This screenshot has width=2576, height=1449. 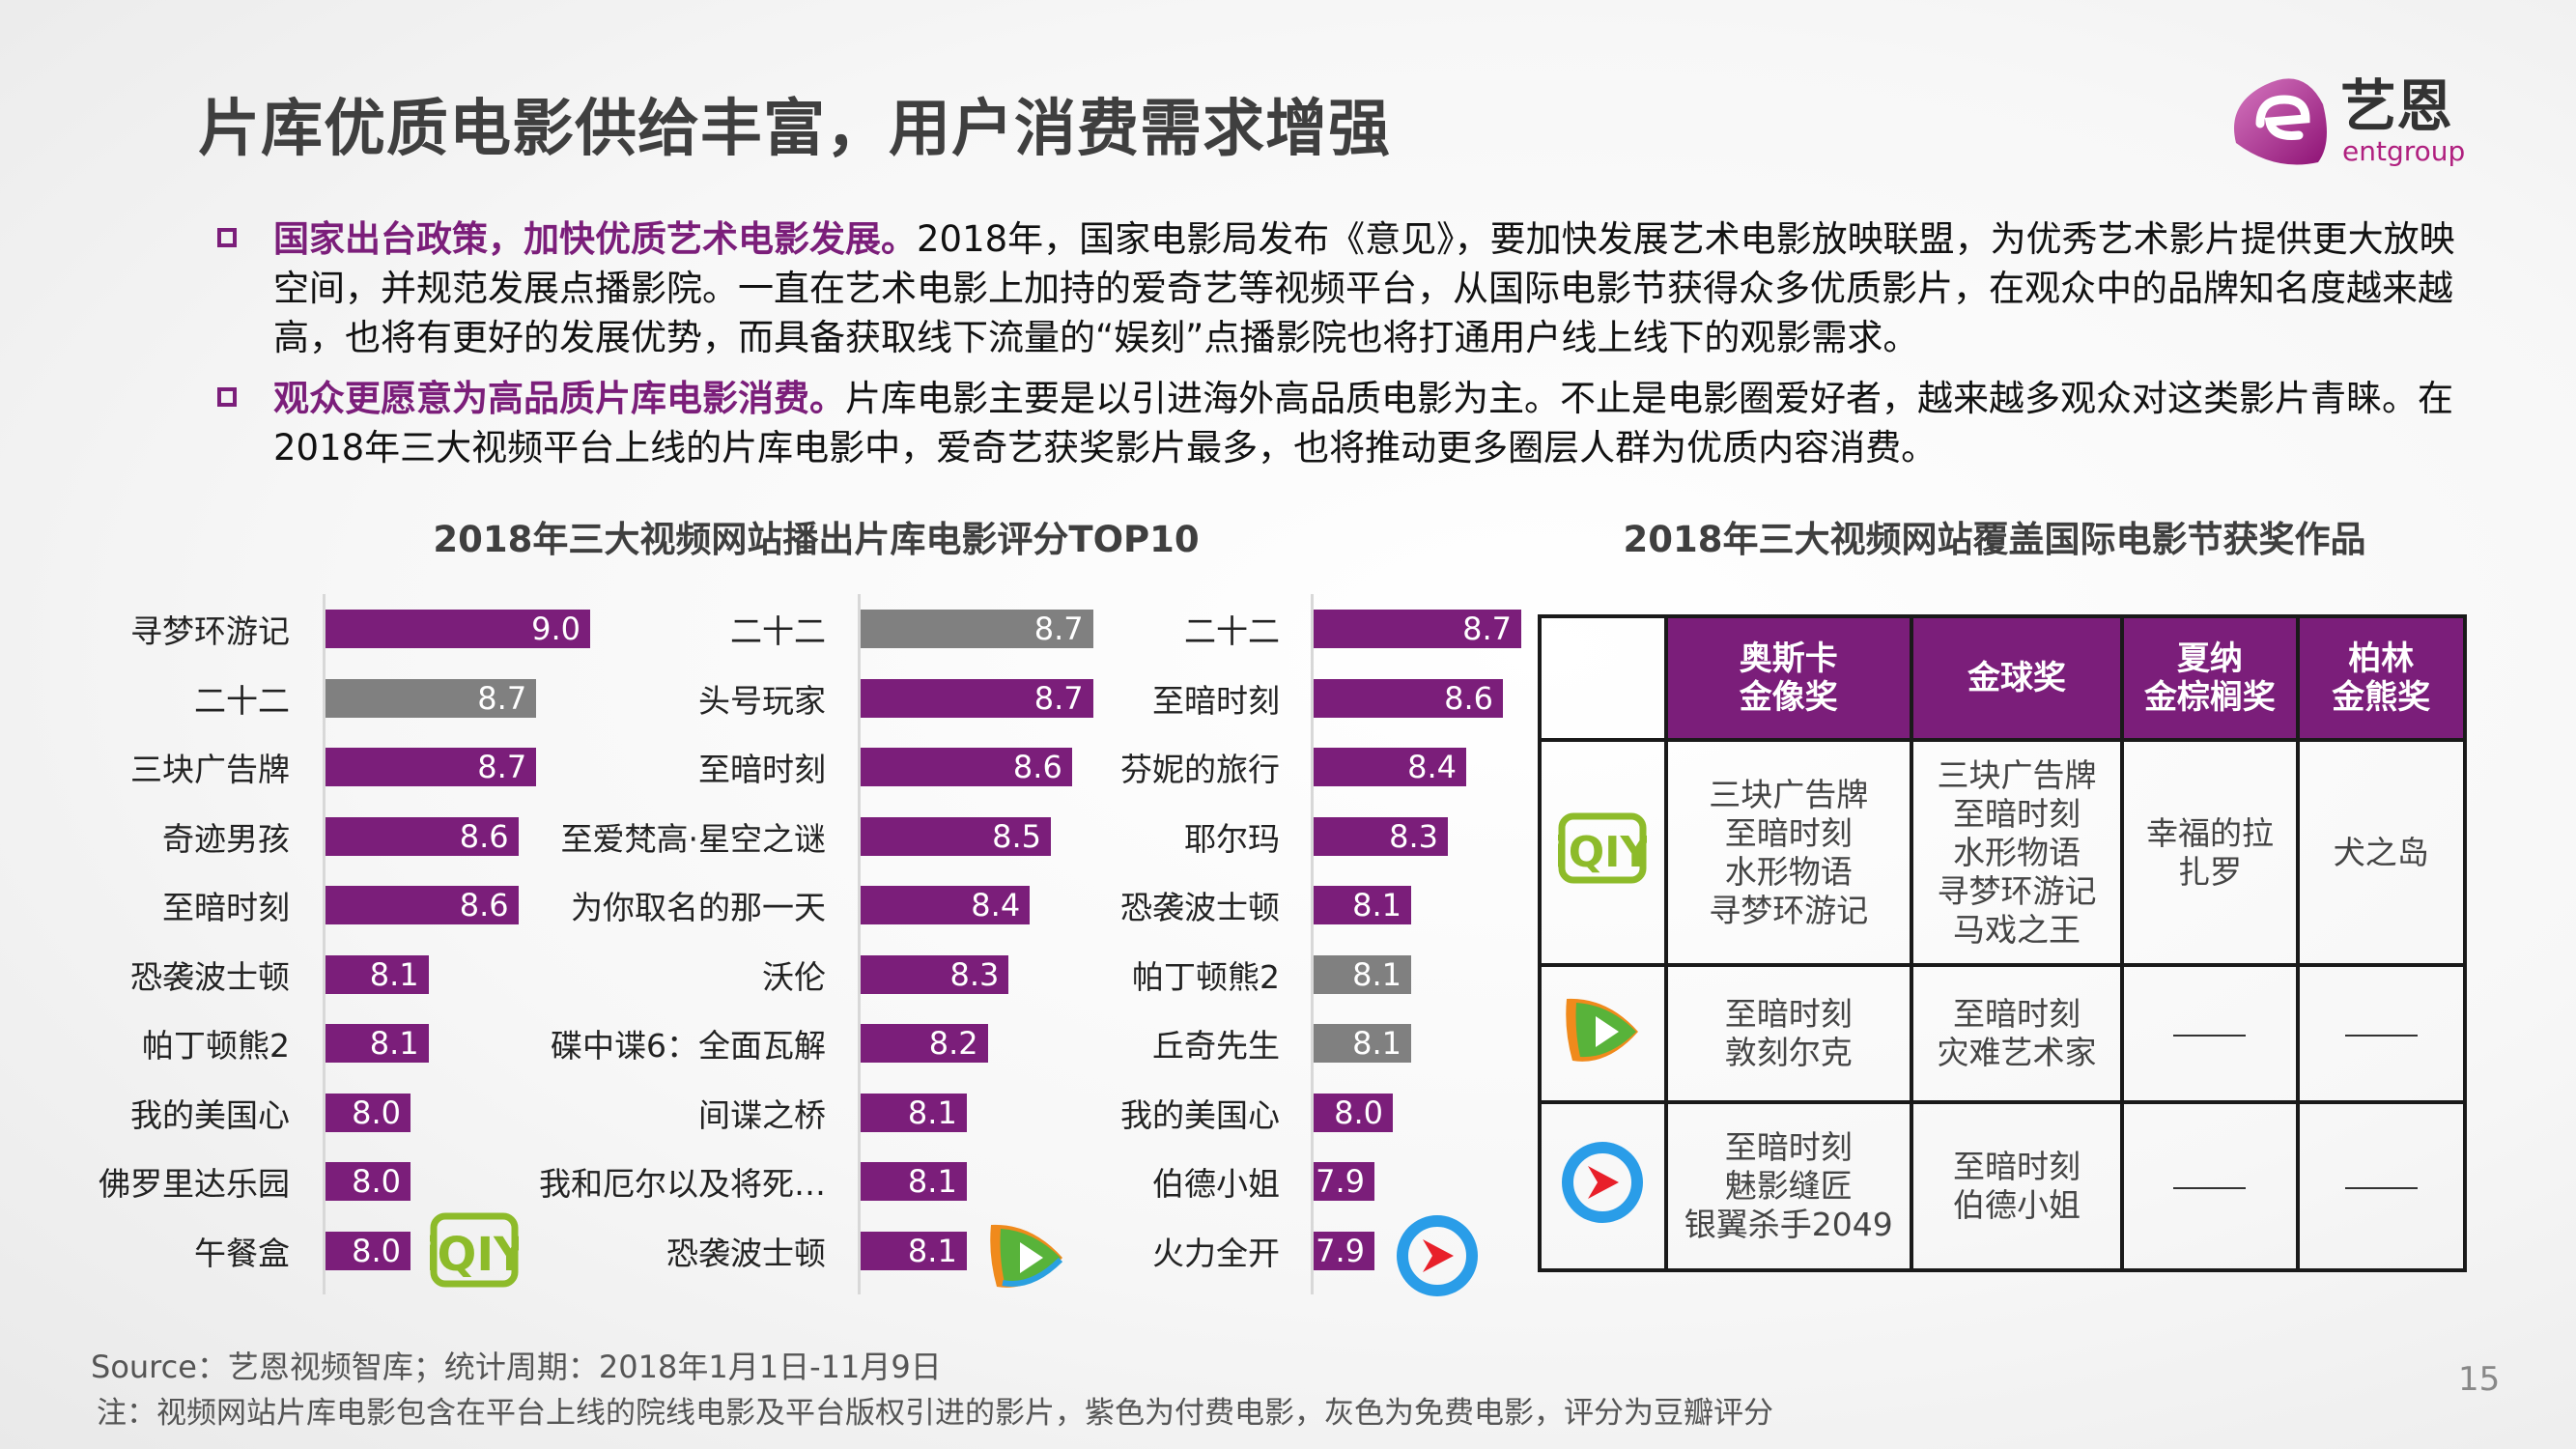 I want to click on cell-text: 至暗时刻 魅影缝匠 银翼杀手2049, so click(x=1788, y=1185).